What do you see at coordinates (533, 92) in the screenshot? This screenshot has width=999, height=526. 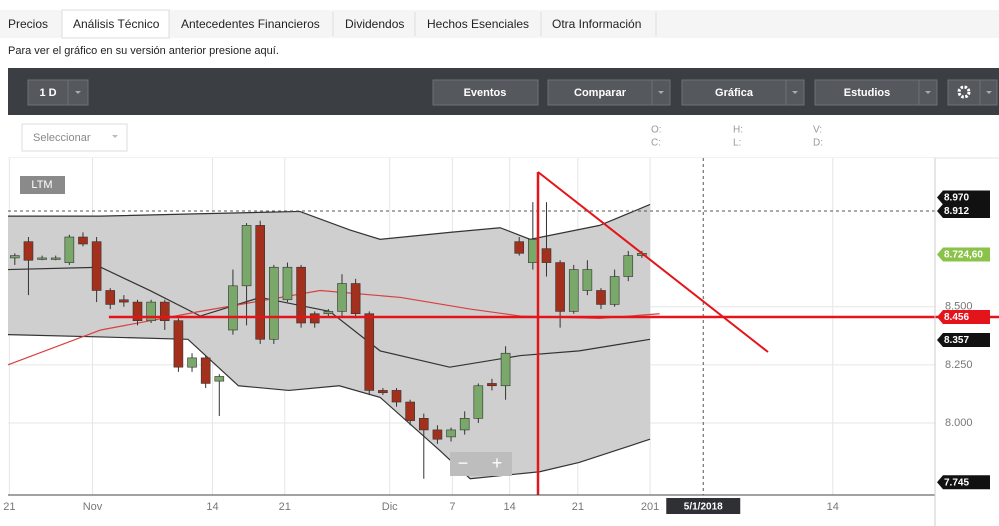 I see `carets` at bounding box center [533, 92].